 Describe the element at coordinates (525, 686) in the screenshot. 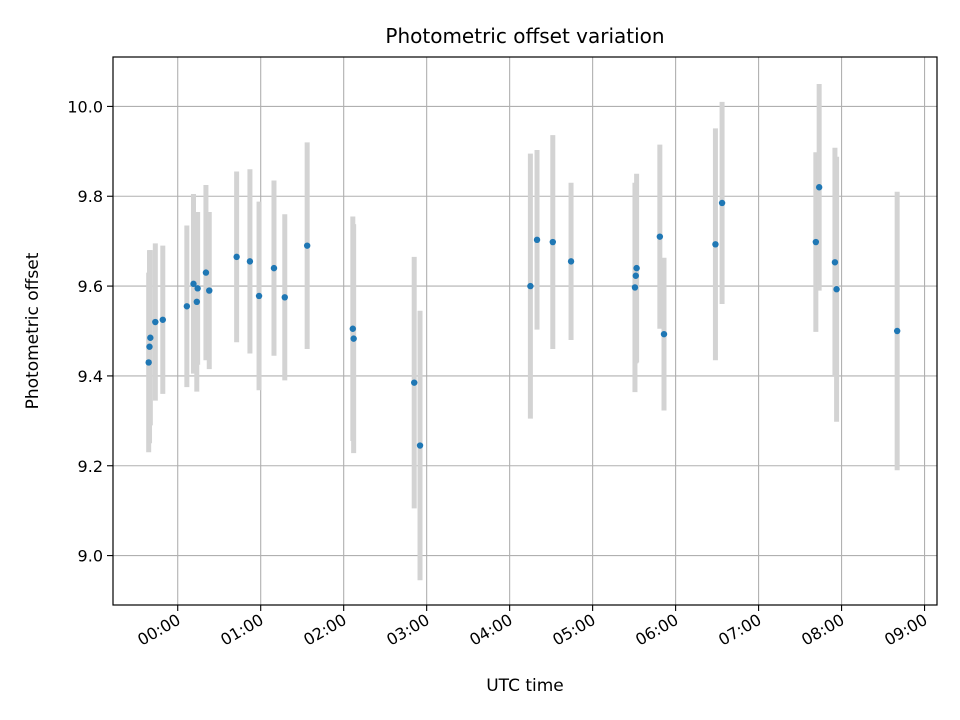

I see `x-axis-label: UTC time` at that location.